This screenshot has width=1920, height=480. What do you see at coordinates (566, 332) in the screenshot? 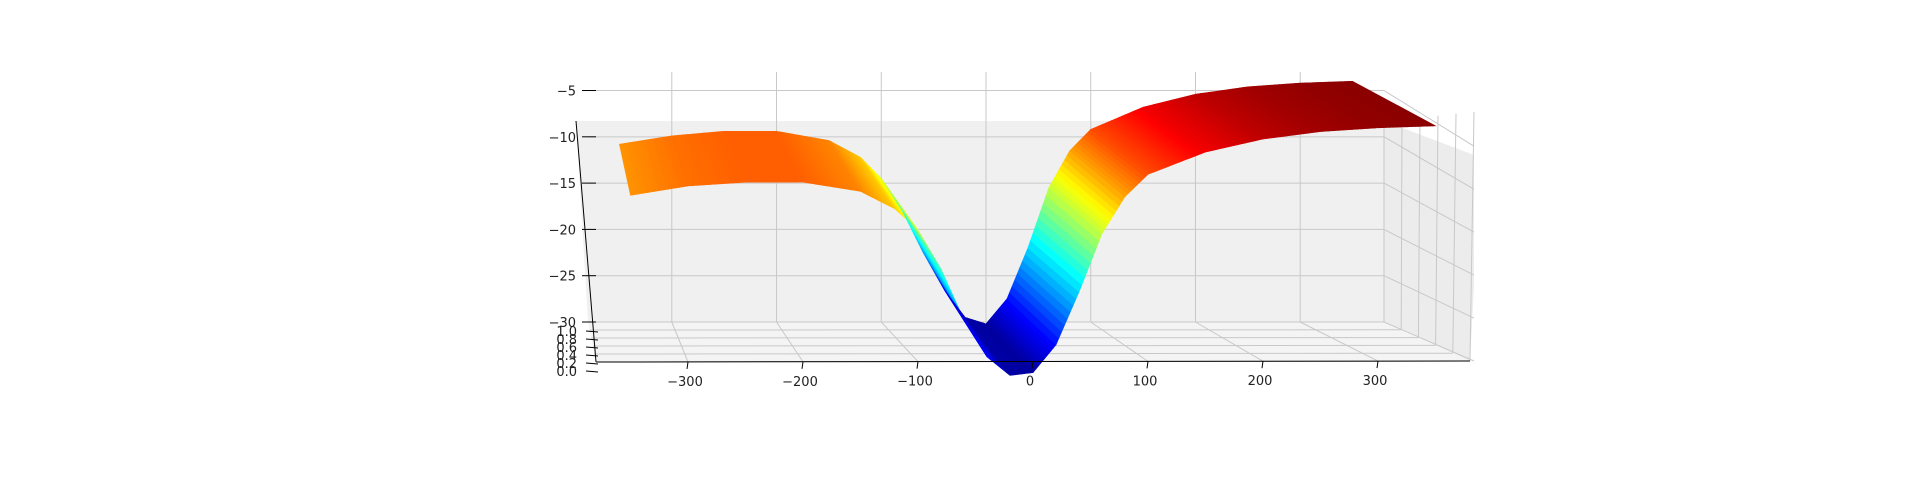
I see `y-tick-label: 1.0` at bounding box center [566, 332].